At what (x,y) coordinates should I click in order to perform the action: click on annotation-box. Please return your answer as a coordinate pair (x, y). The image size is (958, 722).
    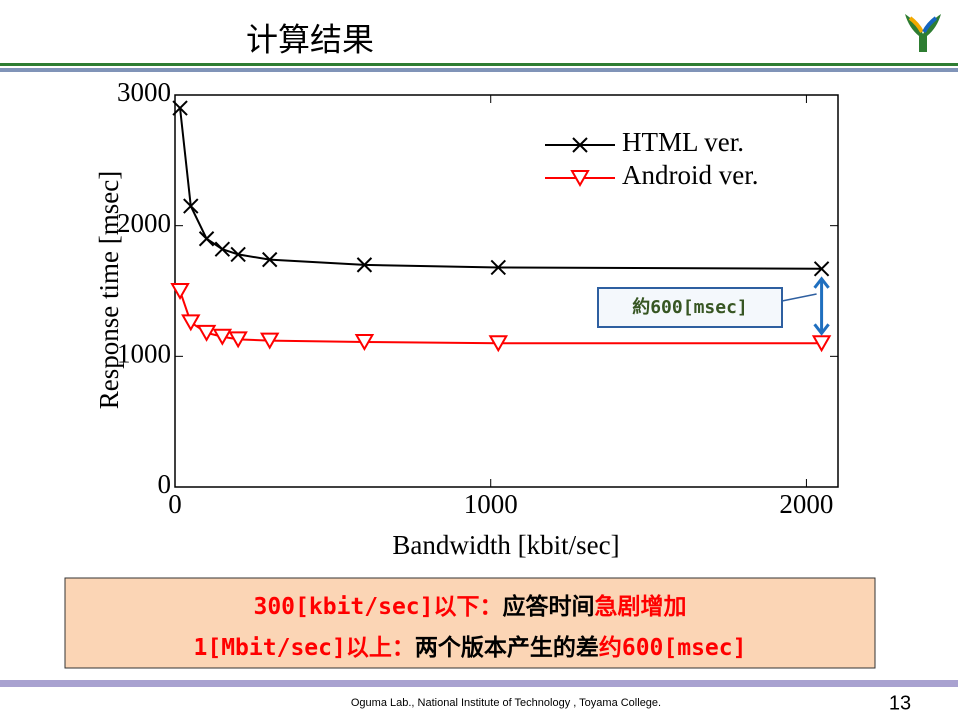
    Looking at the image, I should click on (690, 307).